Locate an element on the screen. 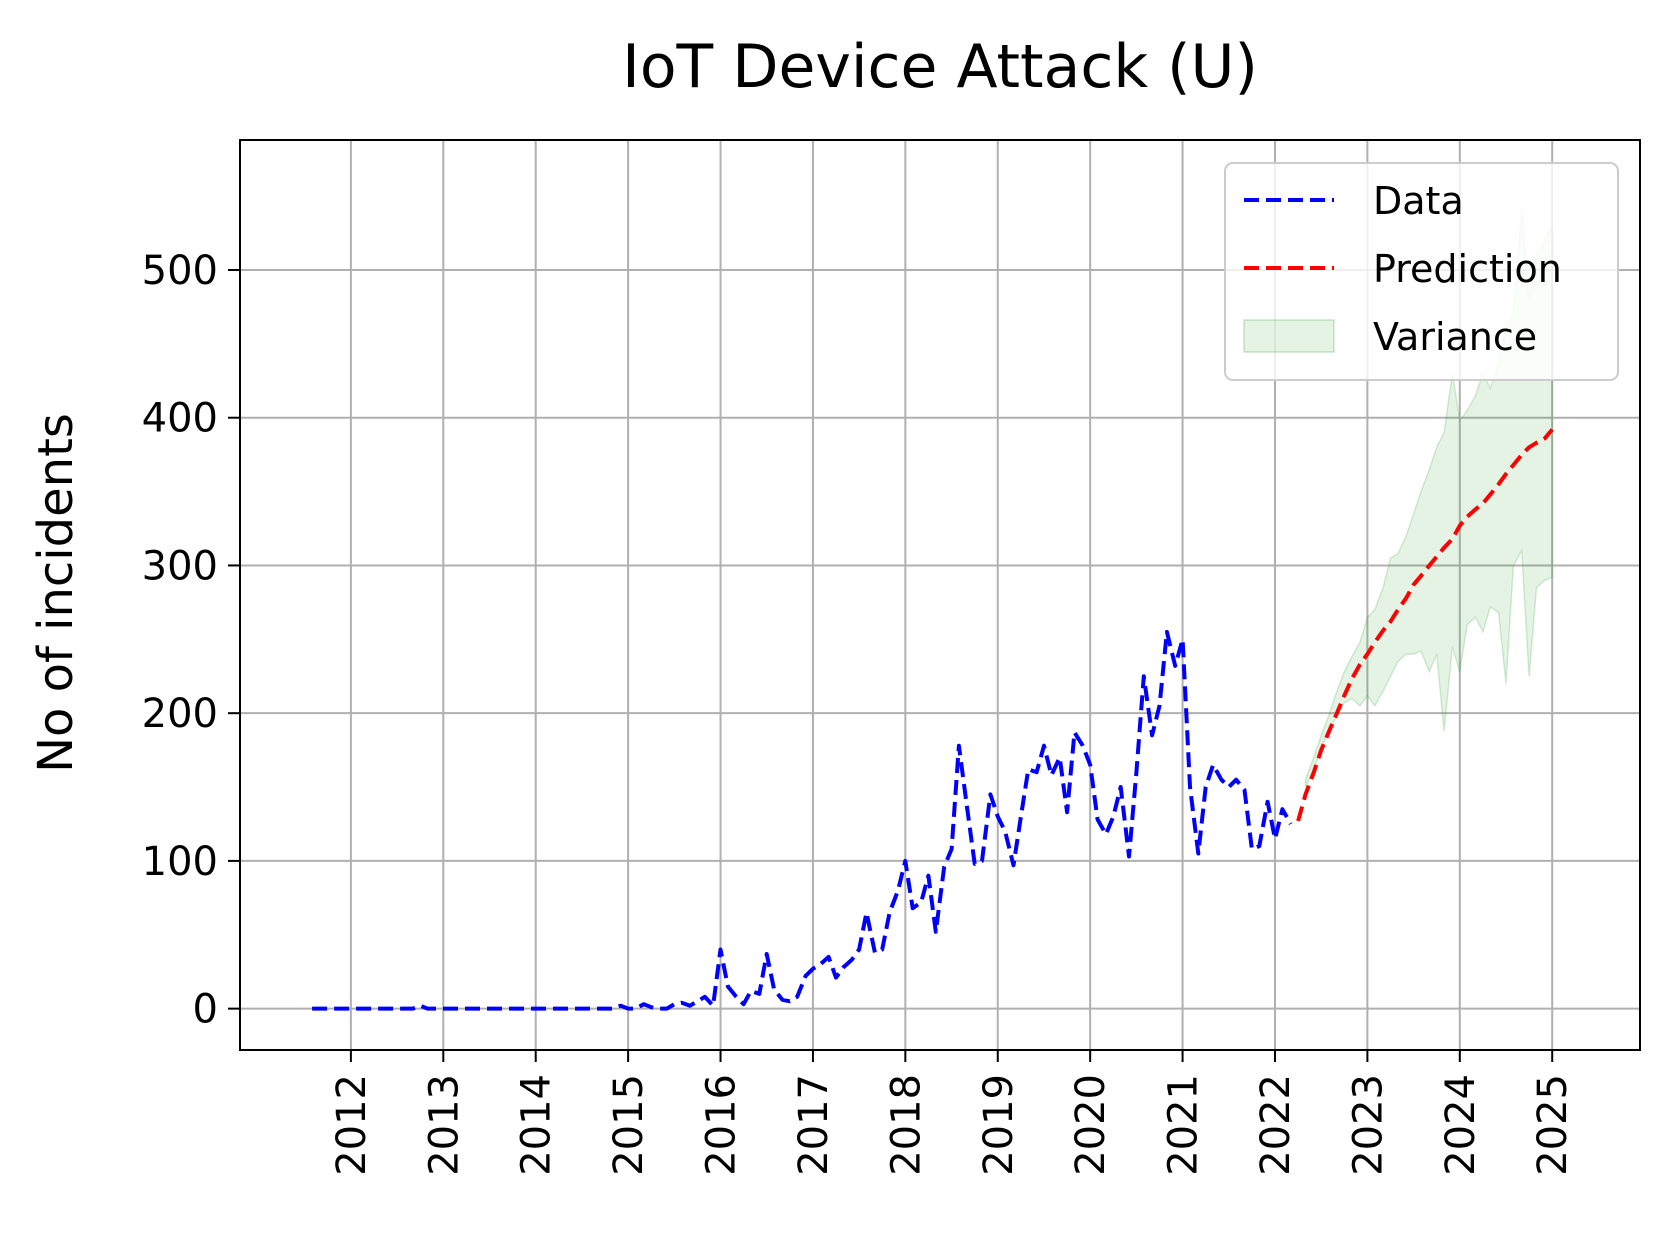 The height and width of the screenshot is (1242, 1664). y-tick-label: 200 is located at coordinates (180, 714).